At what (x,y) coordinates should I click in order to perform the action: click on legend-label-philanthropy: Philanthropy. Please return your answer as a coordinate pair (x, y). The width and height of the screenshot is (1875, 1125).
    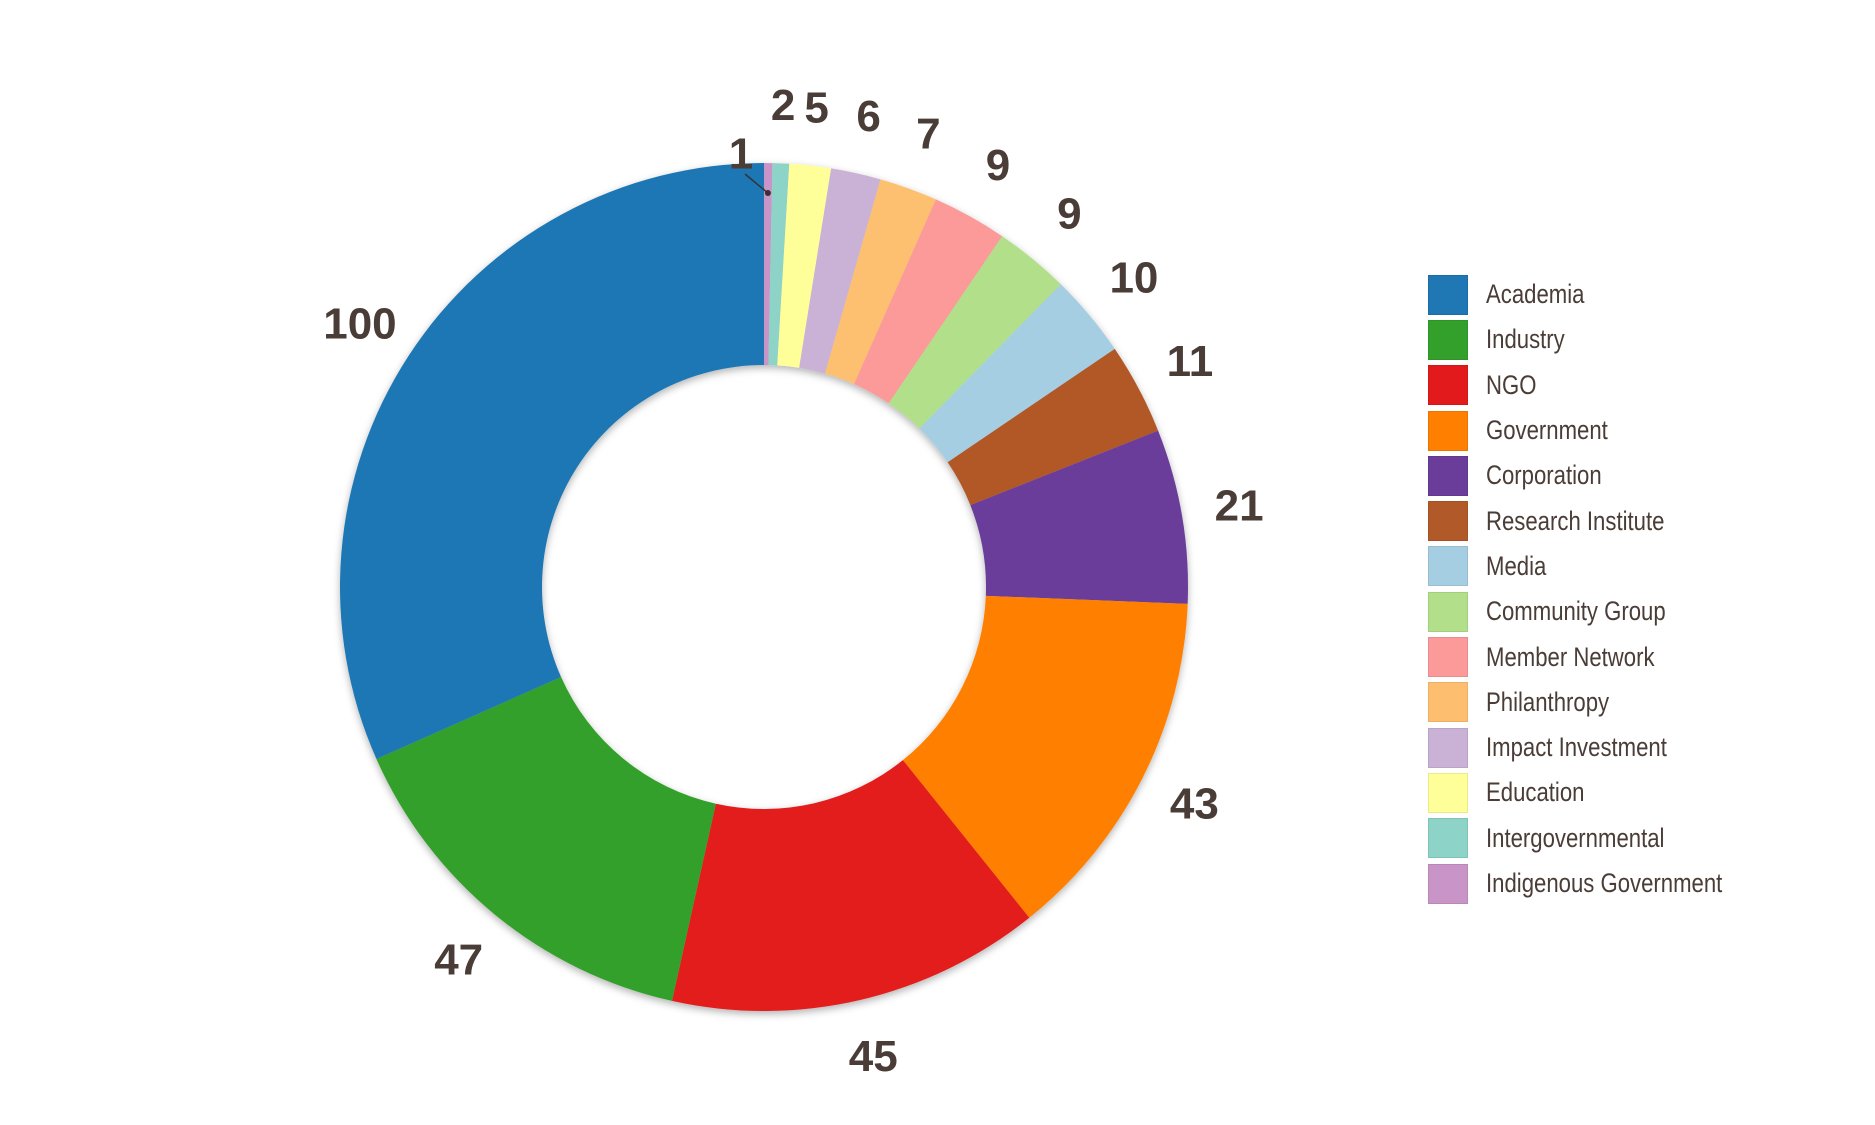
    Looking at the image, I should click on (1548, 701).